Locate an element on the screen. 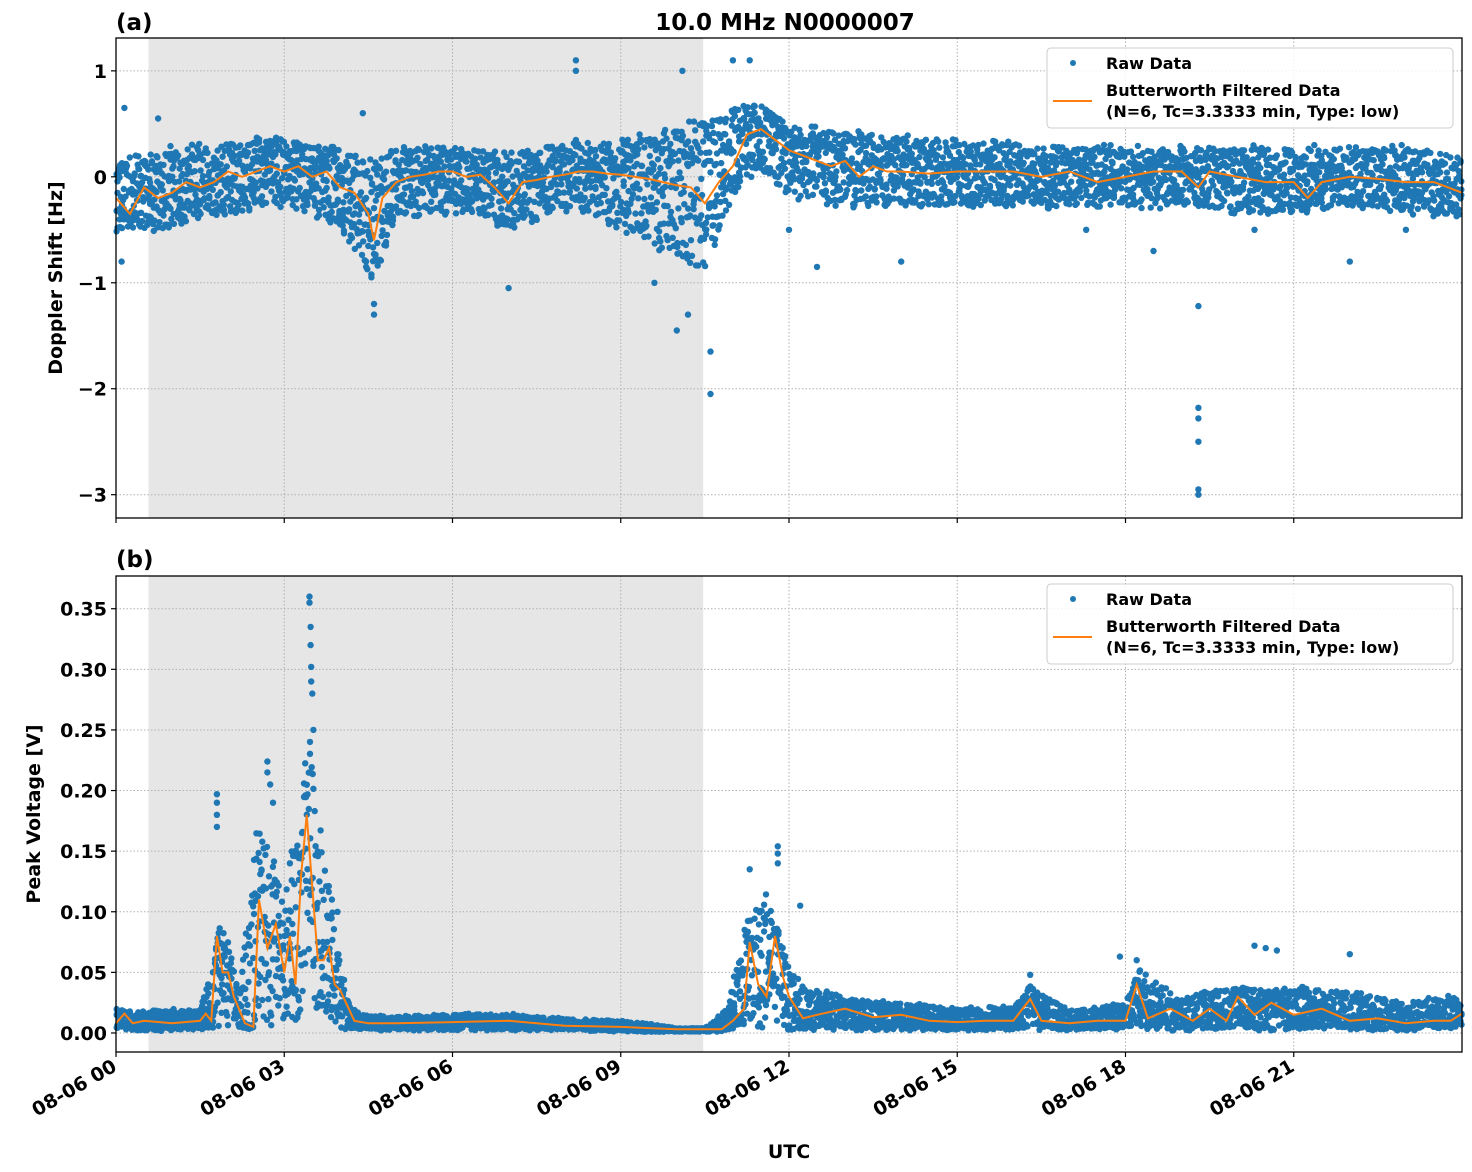 This screenshot has width=1472, height=1172. y-tick-label: −3 is located at coordinates (92, 496).